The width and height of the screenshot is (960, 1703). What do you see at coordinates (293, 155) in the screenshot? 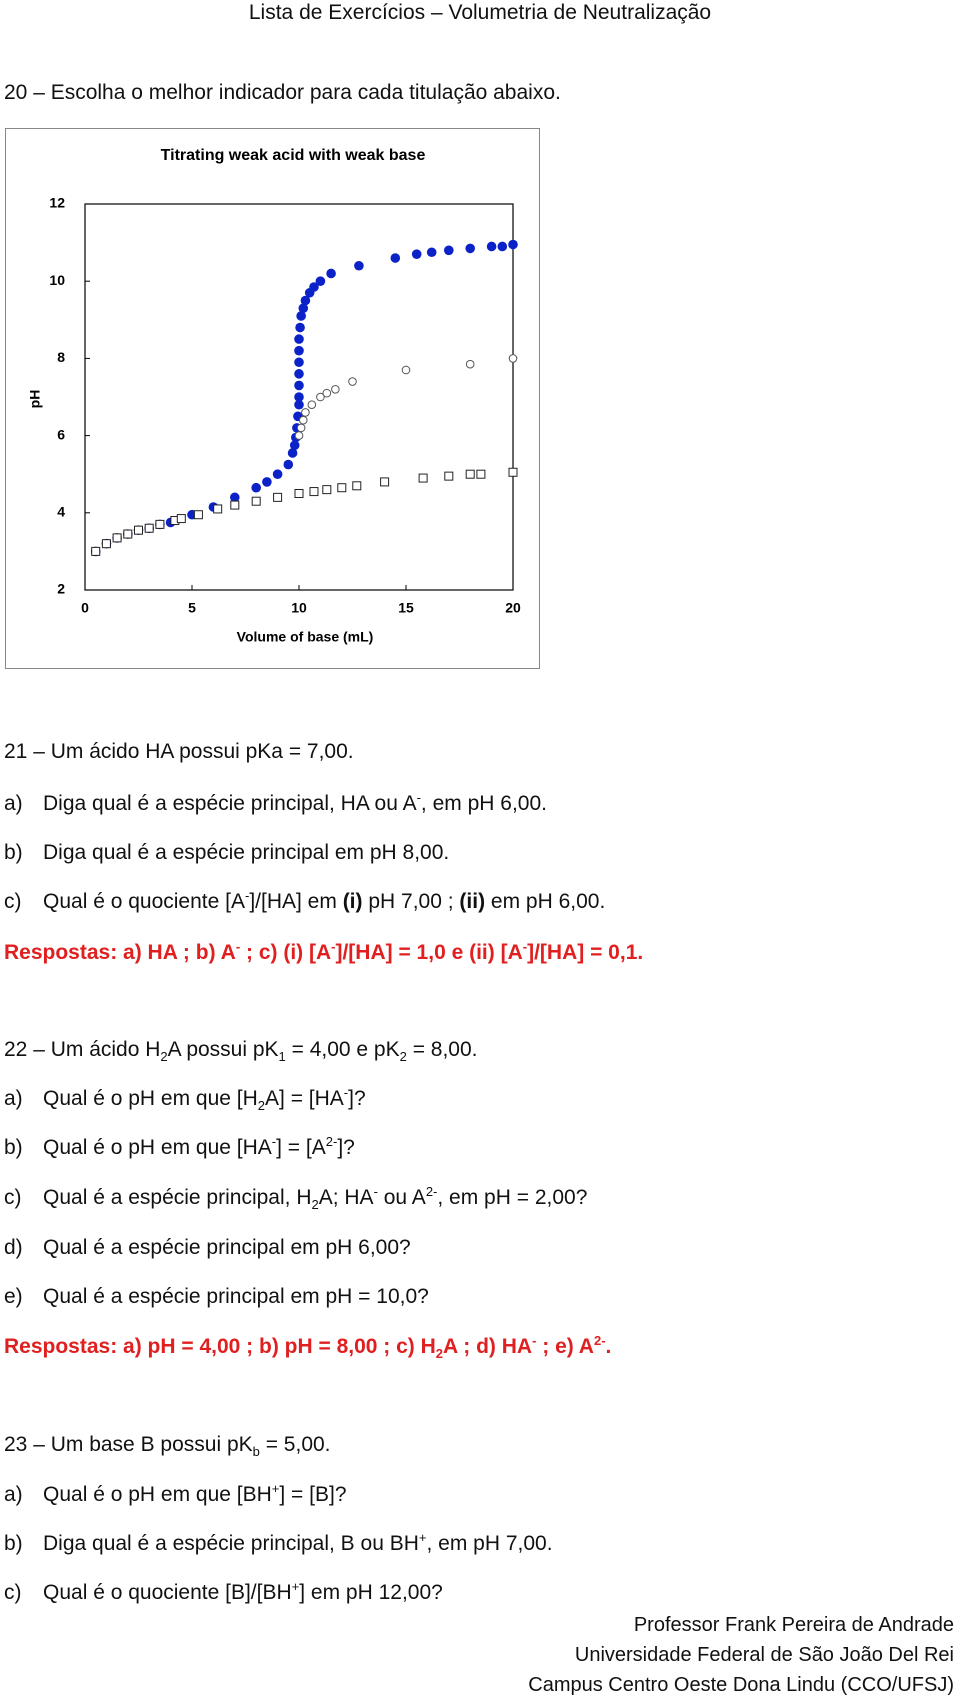
I see `chart-title: Titrating weak acid with weak base` at bounding box center [293, 155].